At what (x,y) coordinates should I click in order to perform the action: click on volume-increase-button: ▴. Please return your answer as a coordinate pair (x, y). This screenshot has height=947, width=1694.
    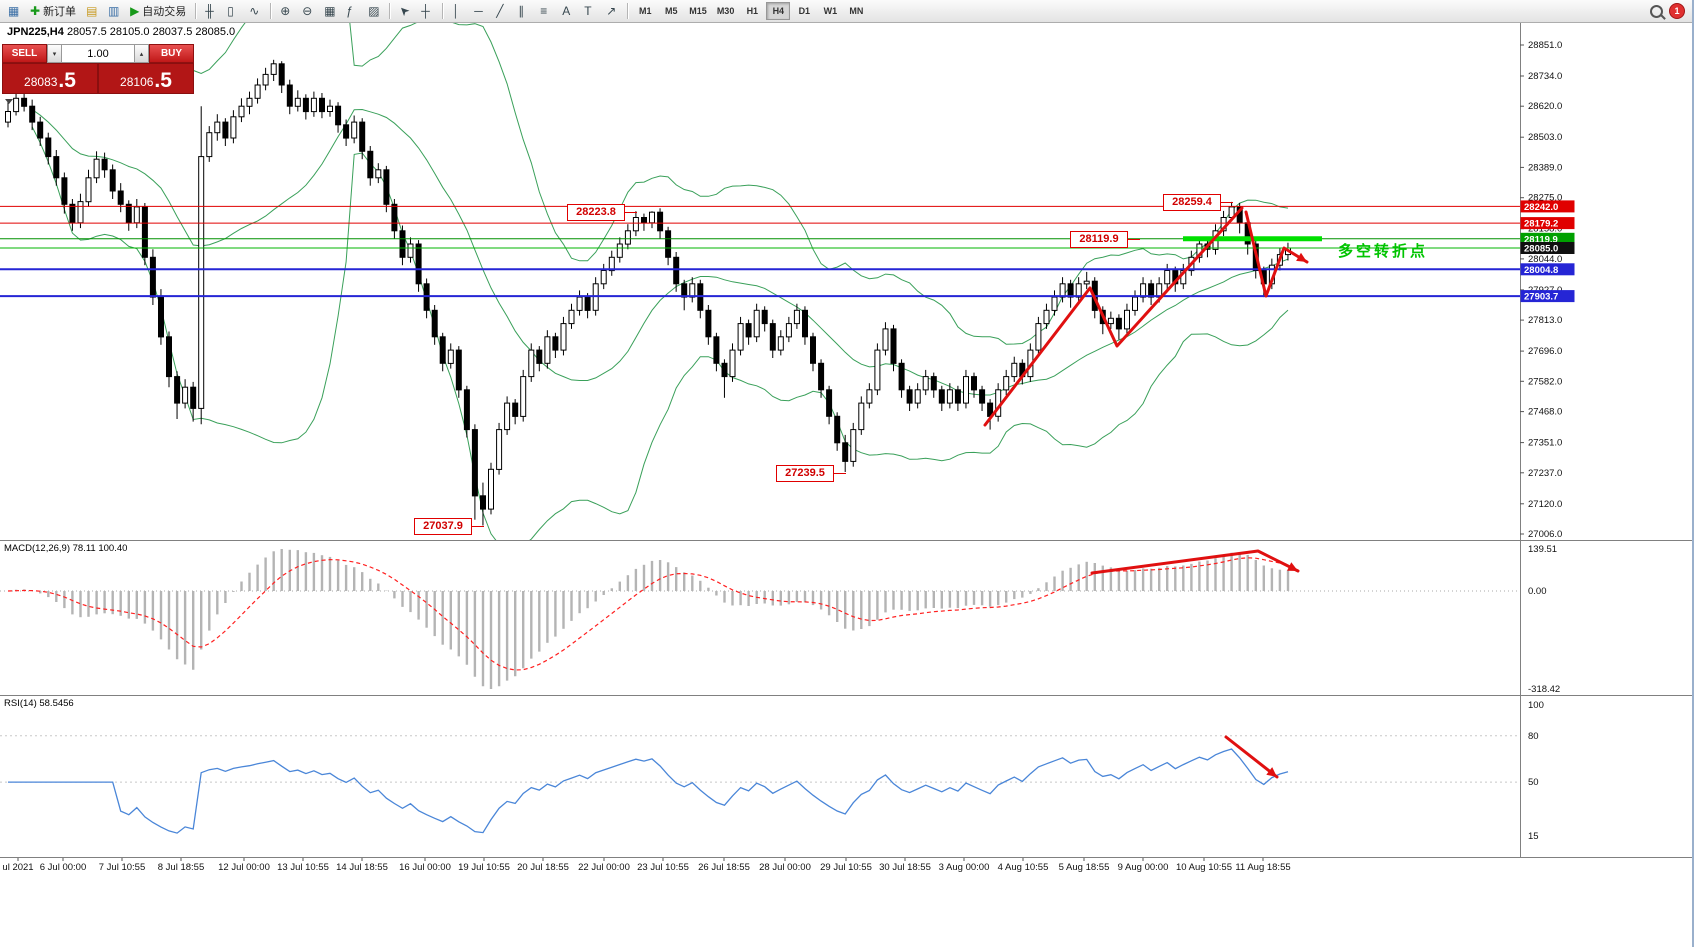
    Looking at the image, I should click on (141, 53).